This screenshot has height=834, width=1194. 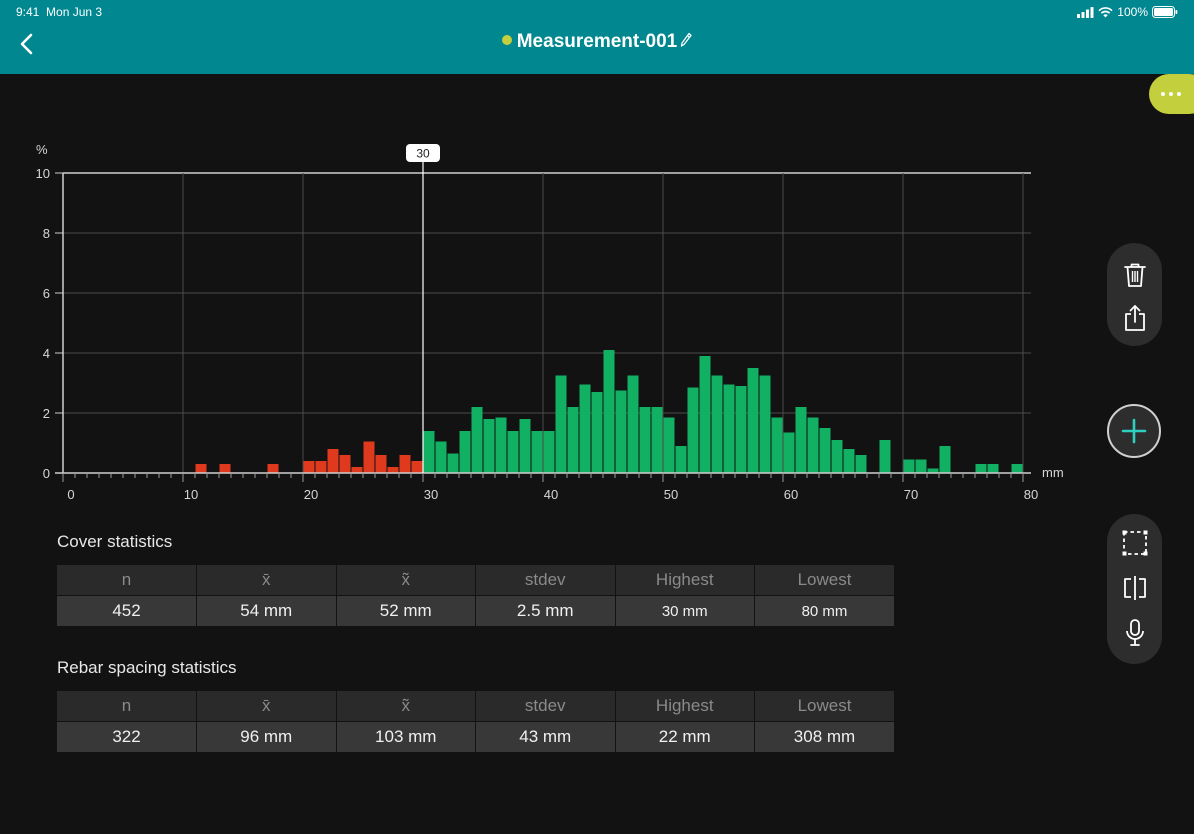 I want to click on status-dot, so click(x=506, y=39).